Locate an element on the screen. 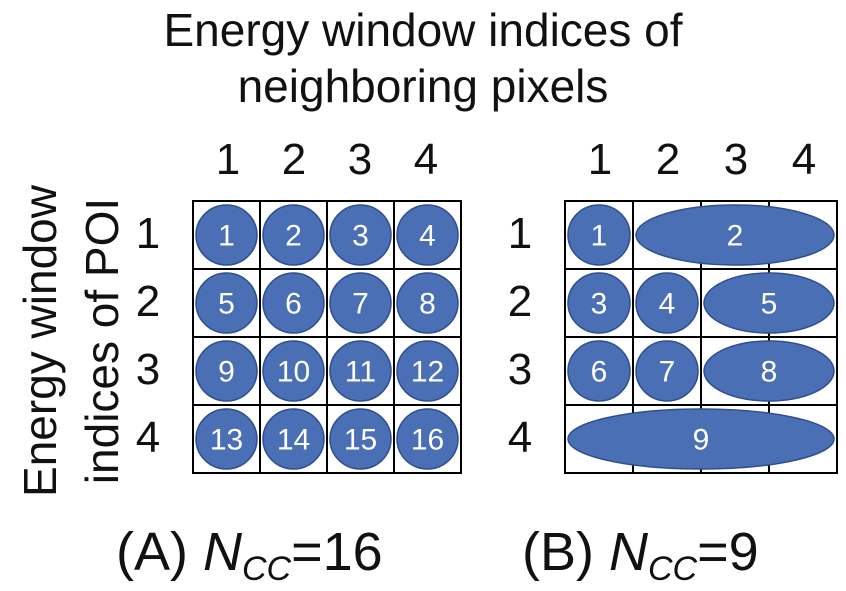 The width and height of the screenshot is (846, 591). panel-a-caption: (A) NCC=16 is located at coordinates (249, 554).